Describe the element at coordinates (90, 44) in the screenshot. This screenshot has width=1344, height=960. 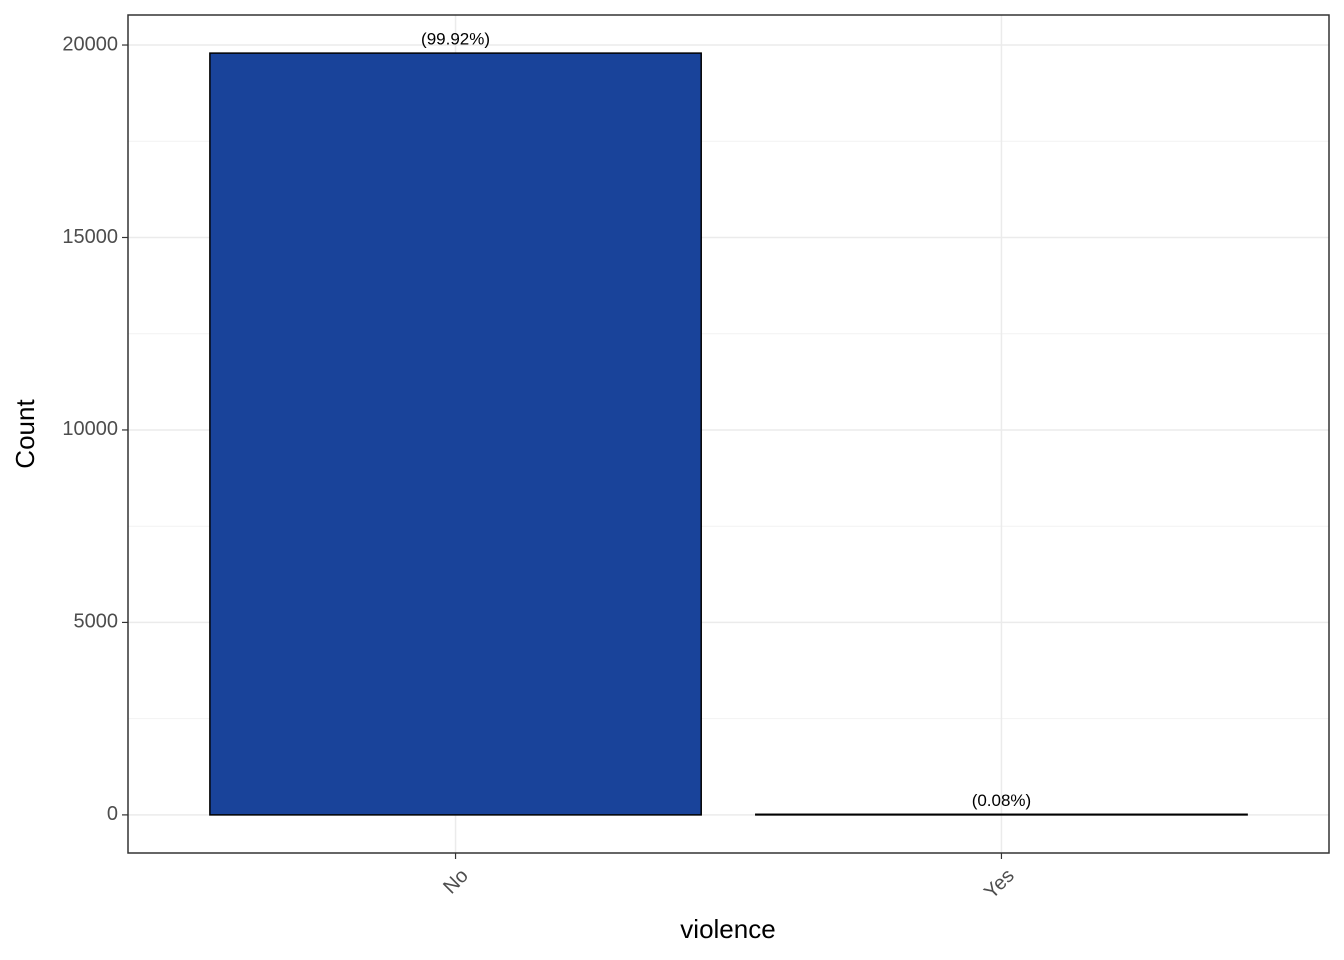
I see `y-tick-label: 20000` at that location.